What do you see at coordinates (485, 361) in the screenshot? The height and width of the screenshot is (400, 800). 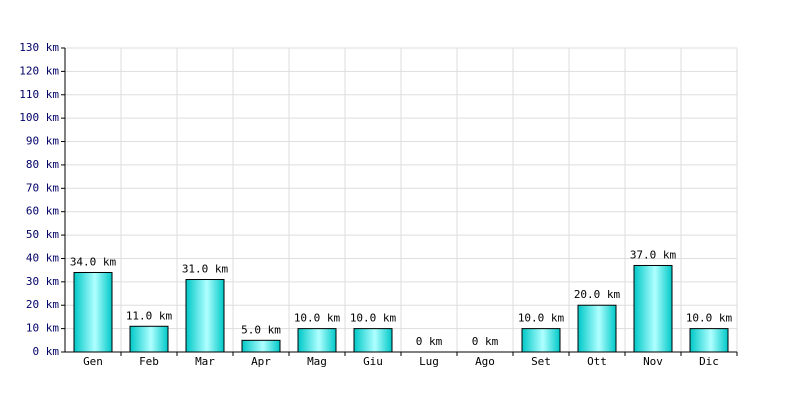 I see `x-tick-label: Ago` at bounding box center [485, 361].